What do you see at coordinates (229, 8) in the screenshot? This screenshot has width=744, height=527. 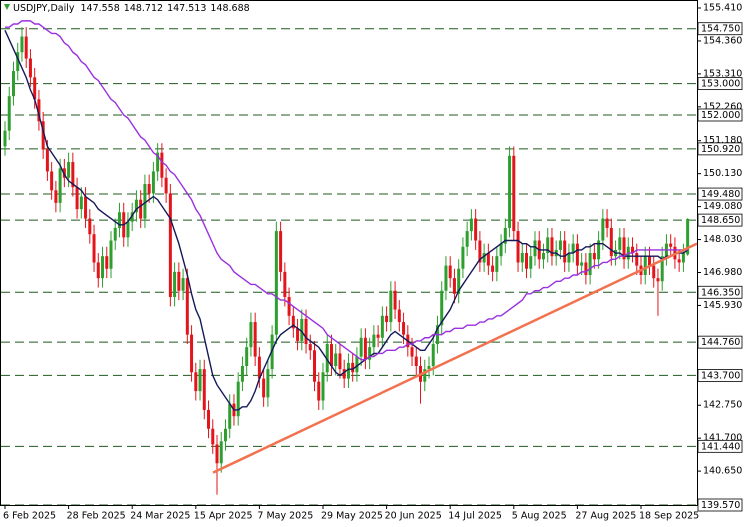 I see `header-close: 148.688` at bounding box center [229, 8].